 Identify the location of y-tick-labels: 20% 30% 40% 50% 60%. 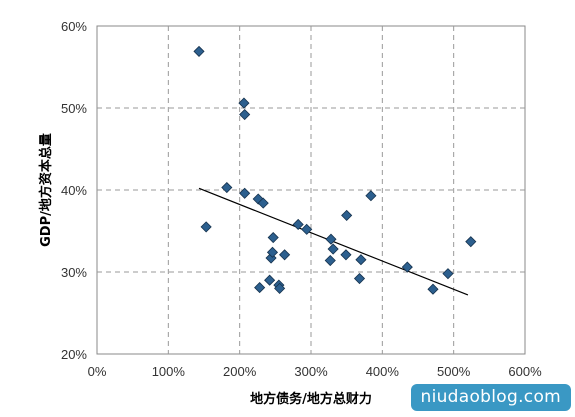
(74, 190).